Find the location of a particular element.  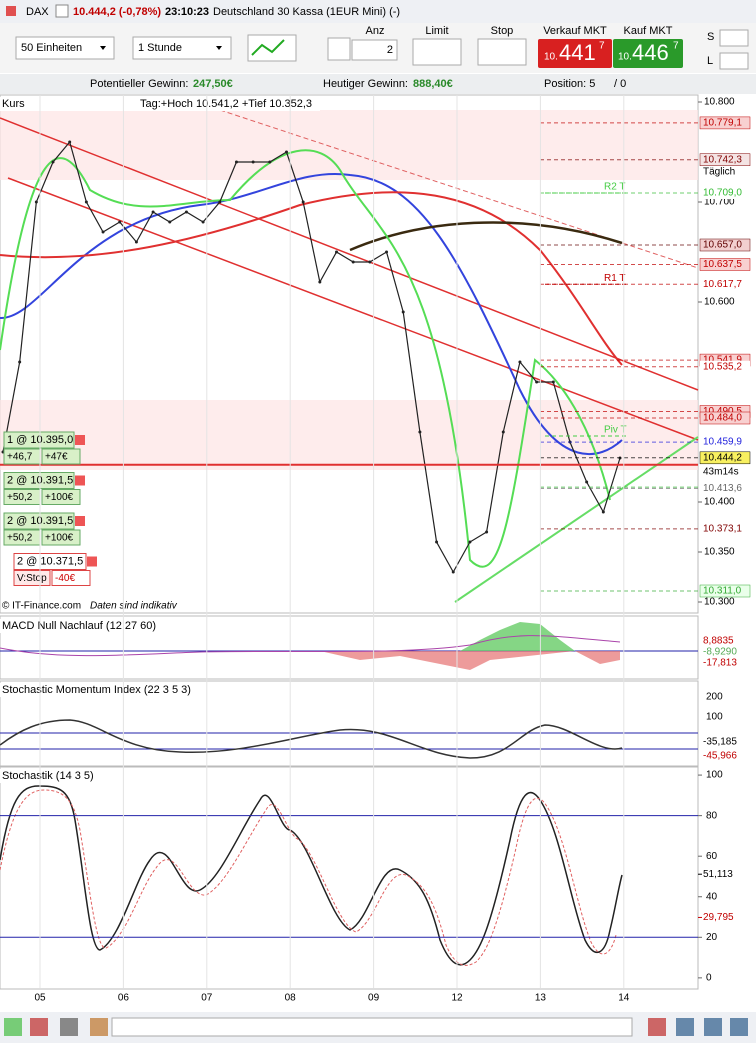

y-tick-label: 10.600 is located at coordinates (719, 302).